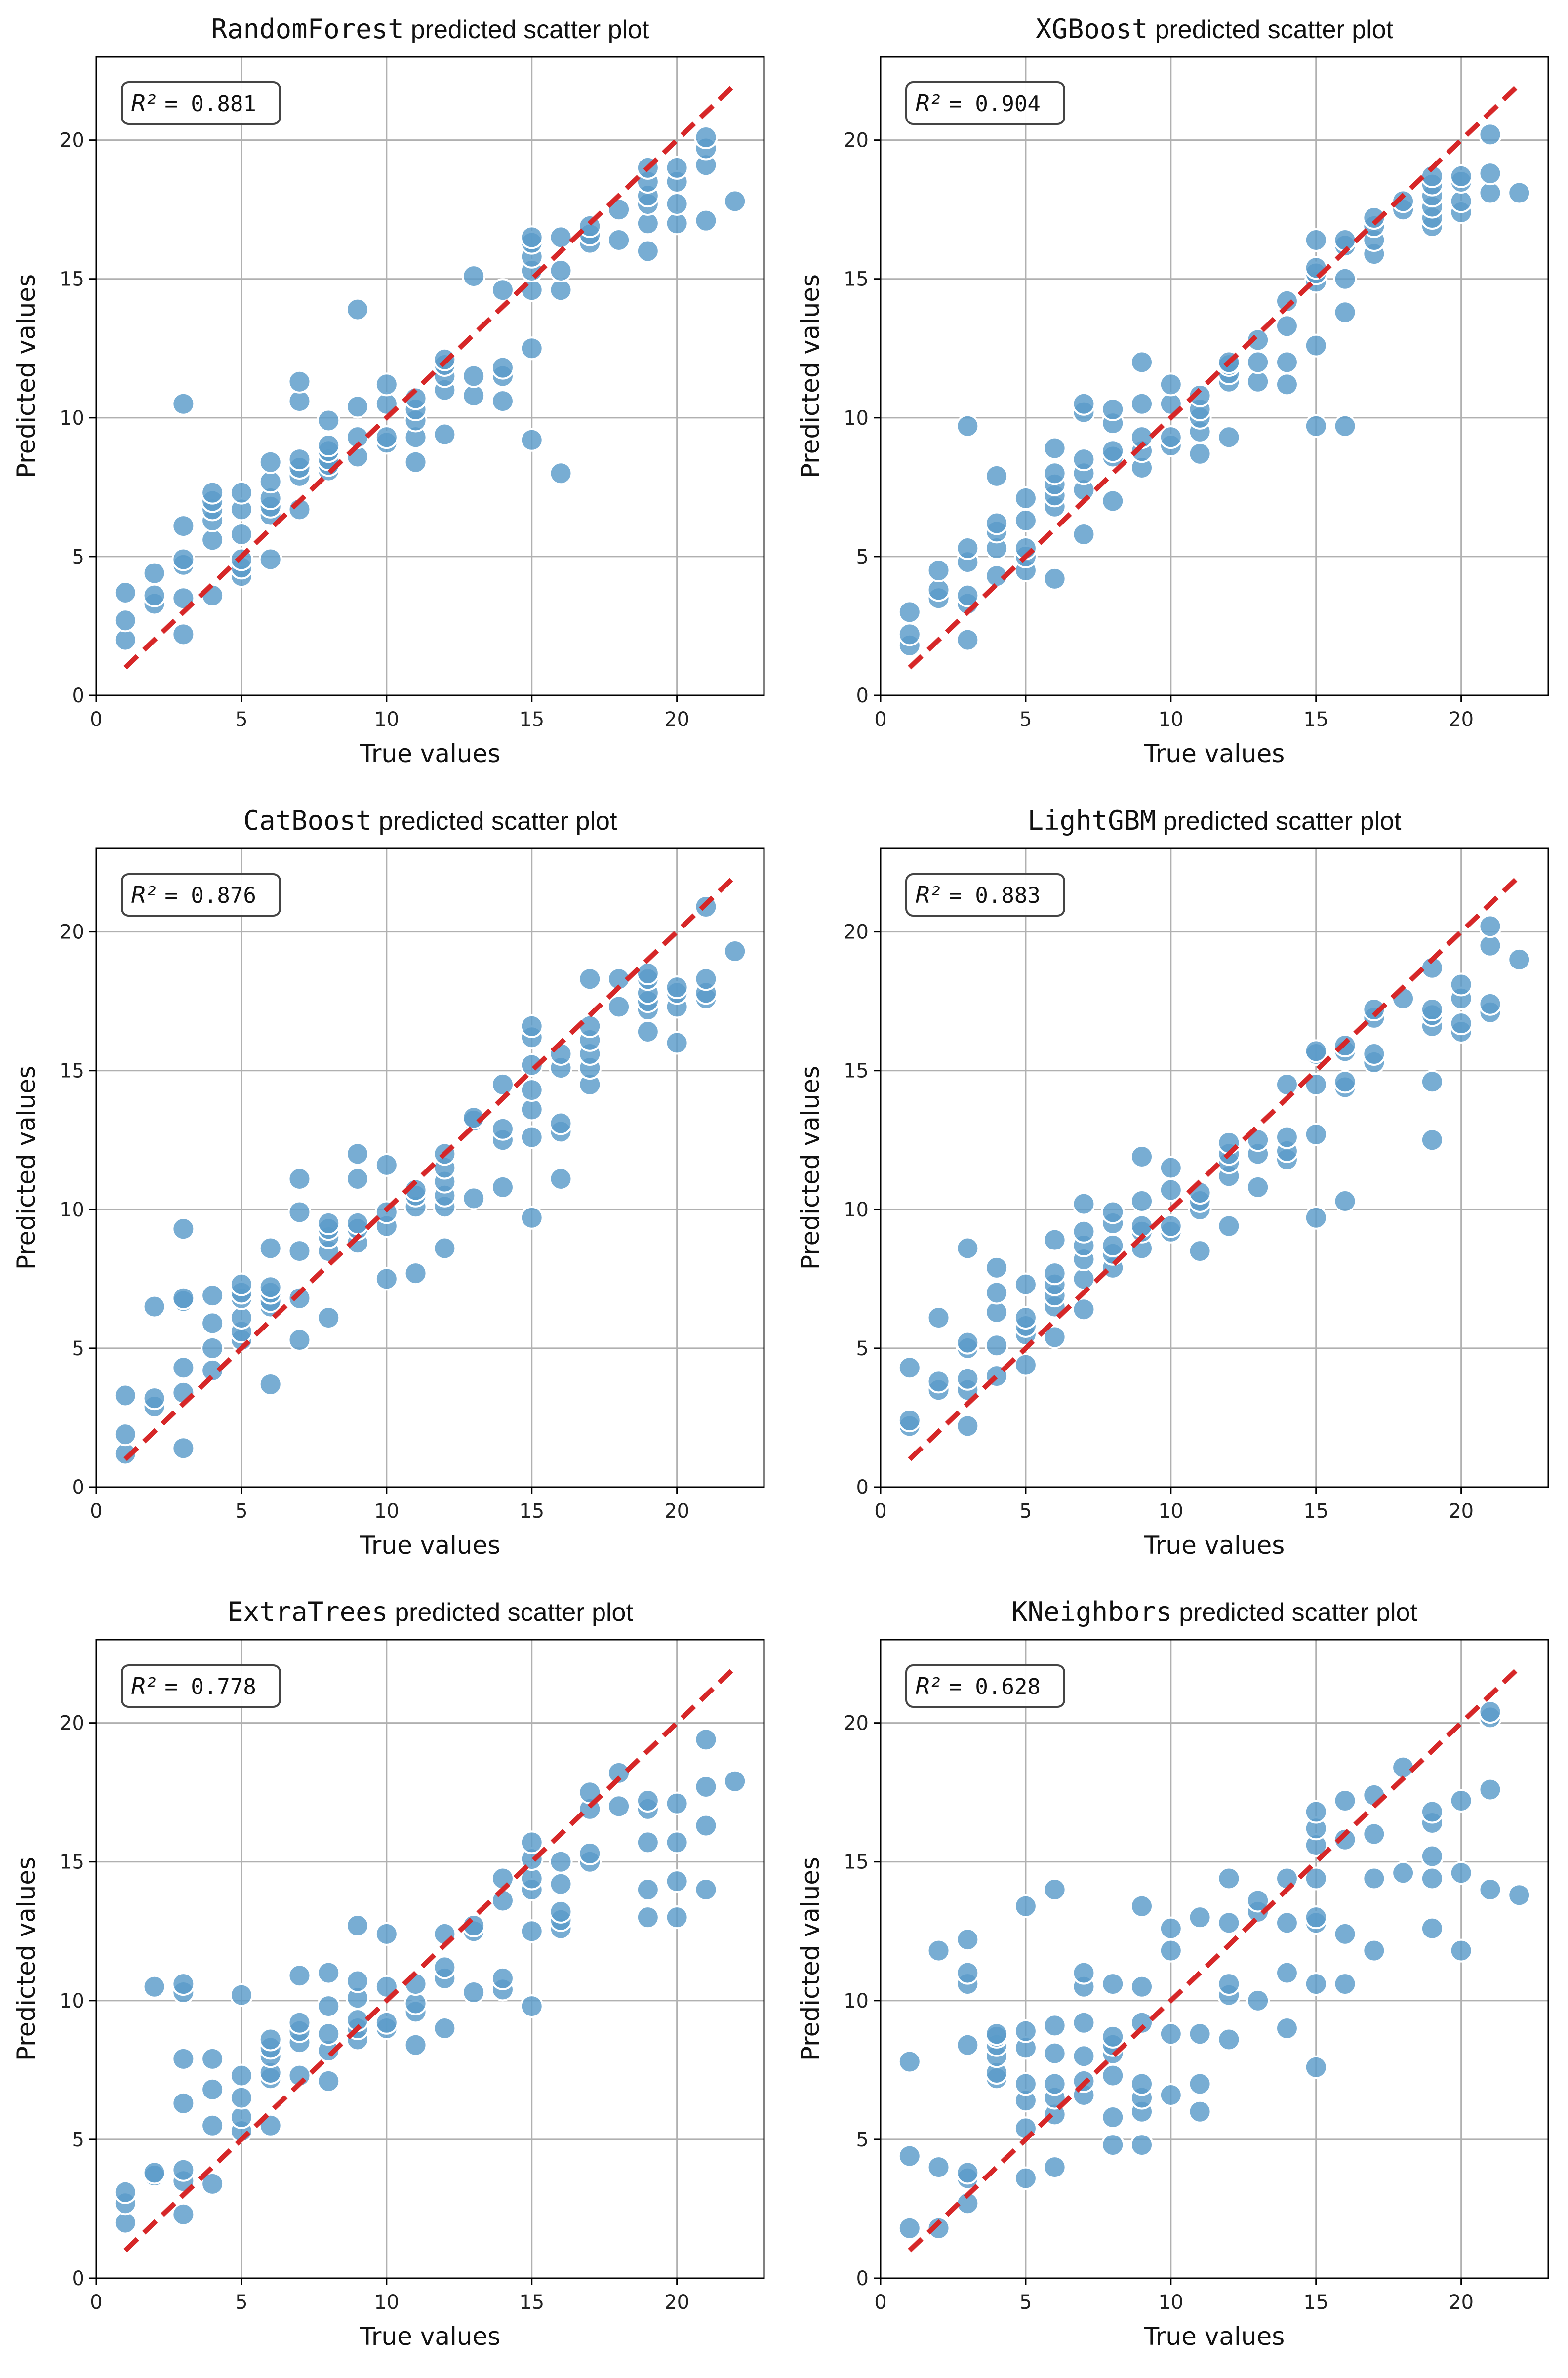 This screenshot has height=2378, width=1568. I want to click on x-tick-label: 0, so click(96, 719).